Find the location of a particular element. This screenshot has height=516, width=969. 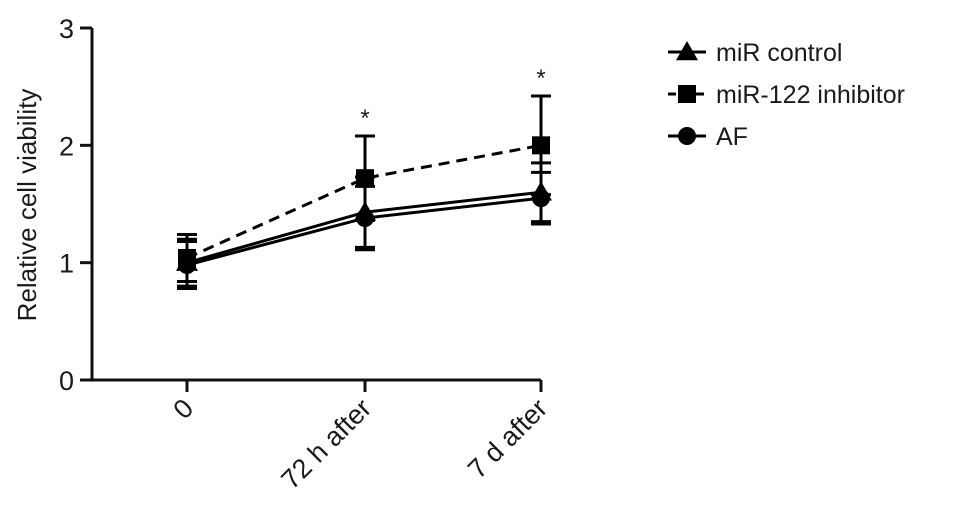

af-error-bars is located at coordinates (364, 230).